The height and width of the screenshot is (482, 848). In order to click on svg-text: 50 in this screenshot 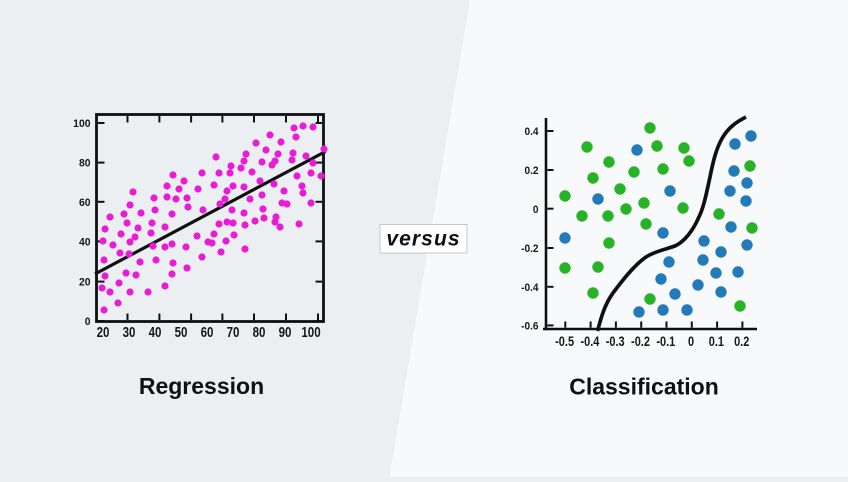, I will do `click(181, 331)`.